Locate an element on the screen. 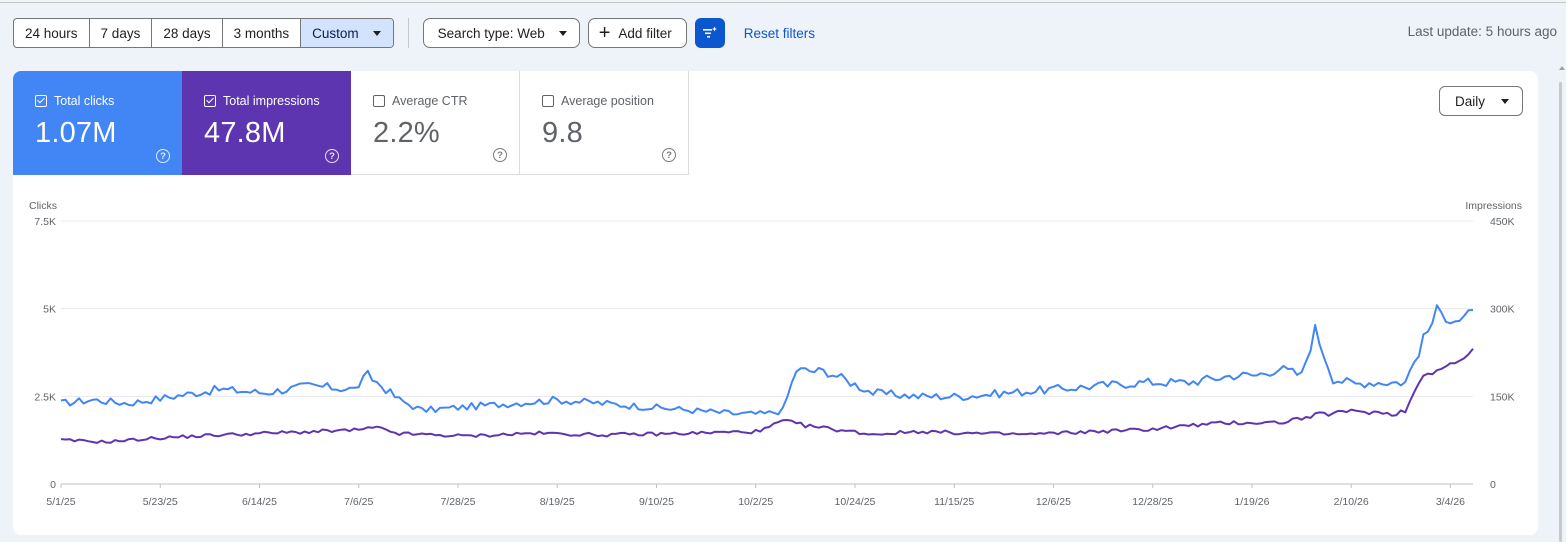 This screenshot has height=542, width=1566. scroll-up-icon is located at coordinates (1562, 68).